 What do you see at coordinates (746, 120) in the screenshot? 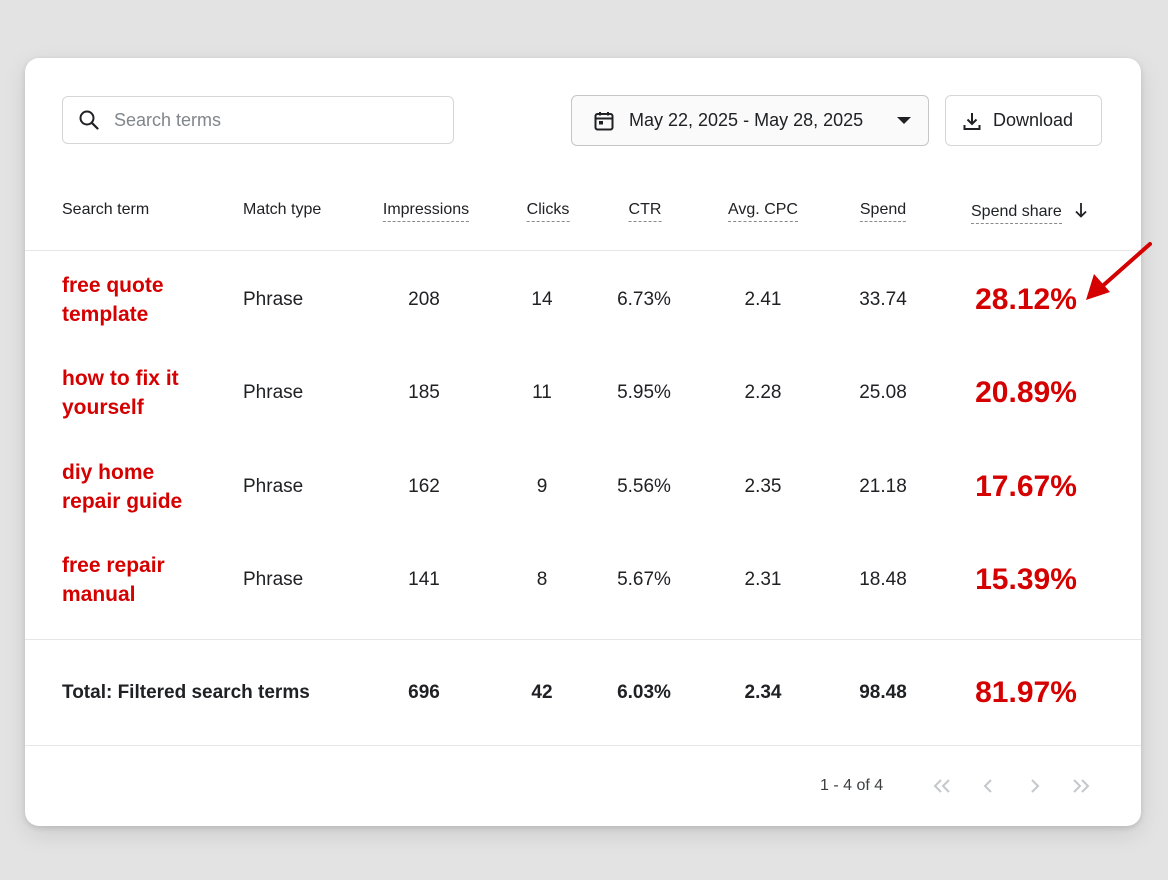
I see `date-range-label: May 22, 2025 - May 28, 2025` at bounding box center [746, 120].